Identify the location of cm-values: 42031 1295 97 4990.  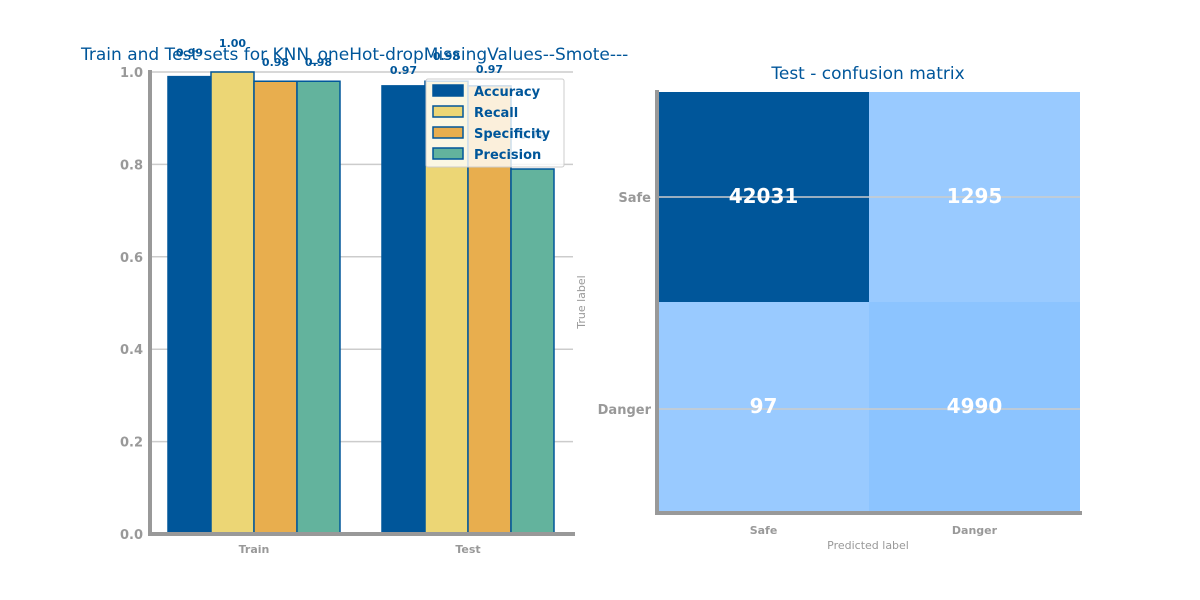
(866, 301).